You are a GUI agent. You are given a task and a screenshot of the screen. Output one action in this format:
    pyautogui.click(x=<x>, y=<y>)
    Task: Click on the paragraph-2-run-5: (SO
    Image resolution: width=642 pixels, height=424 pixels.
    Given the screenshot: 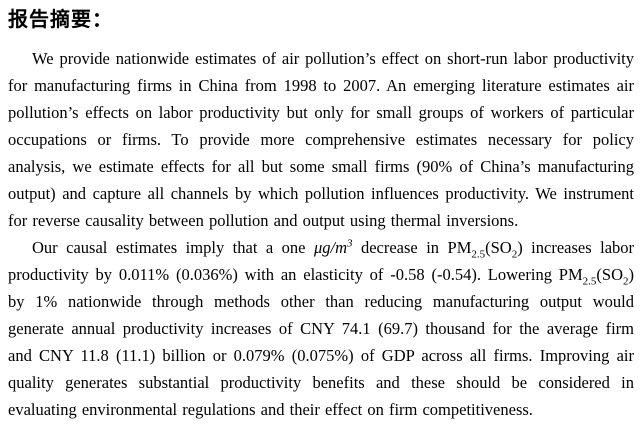 What is the action you would take?
    pyautogui.click(x=498, y=247)
    